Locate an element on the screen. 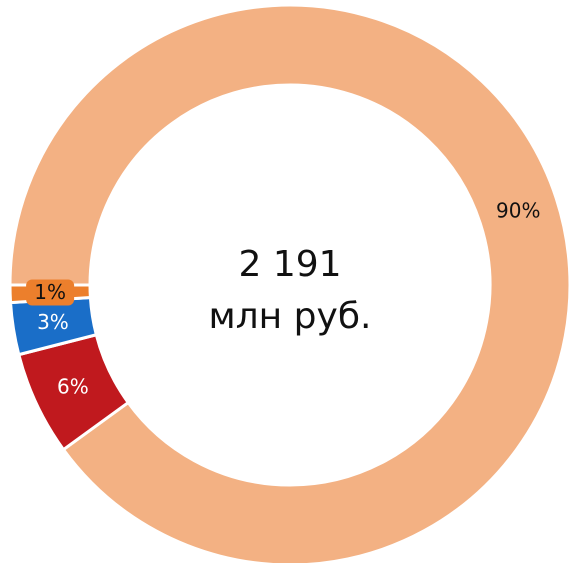 The image size is (570, 563). label-box is located at coordinates (50, 292).